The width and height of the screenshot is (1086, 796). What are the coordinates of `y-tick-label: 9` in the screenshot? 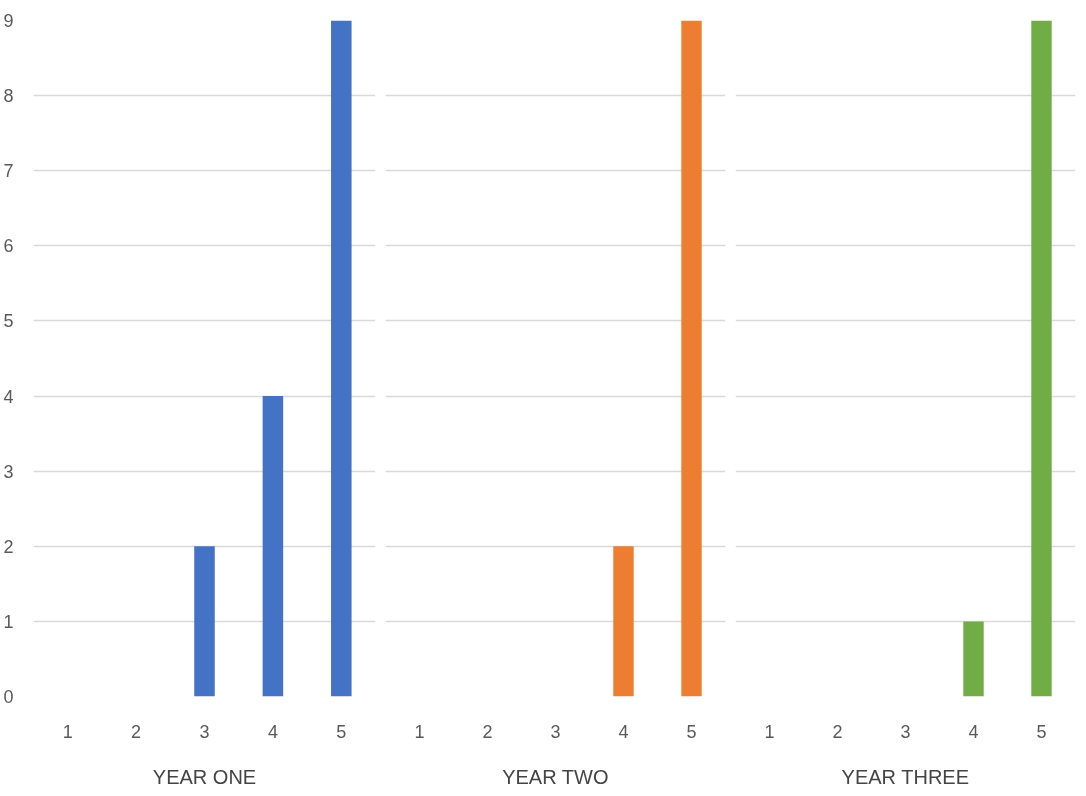 It's located at (8, 21).